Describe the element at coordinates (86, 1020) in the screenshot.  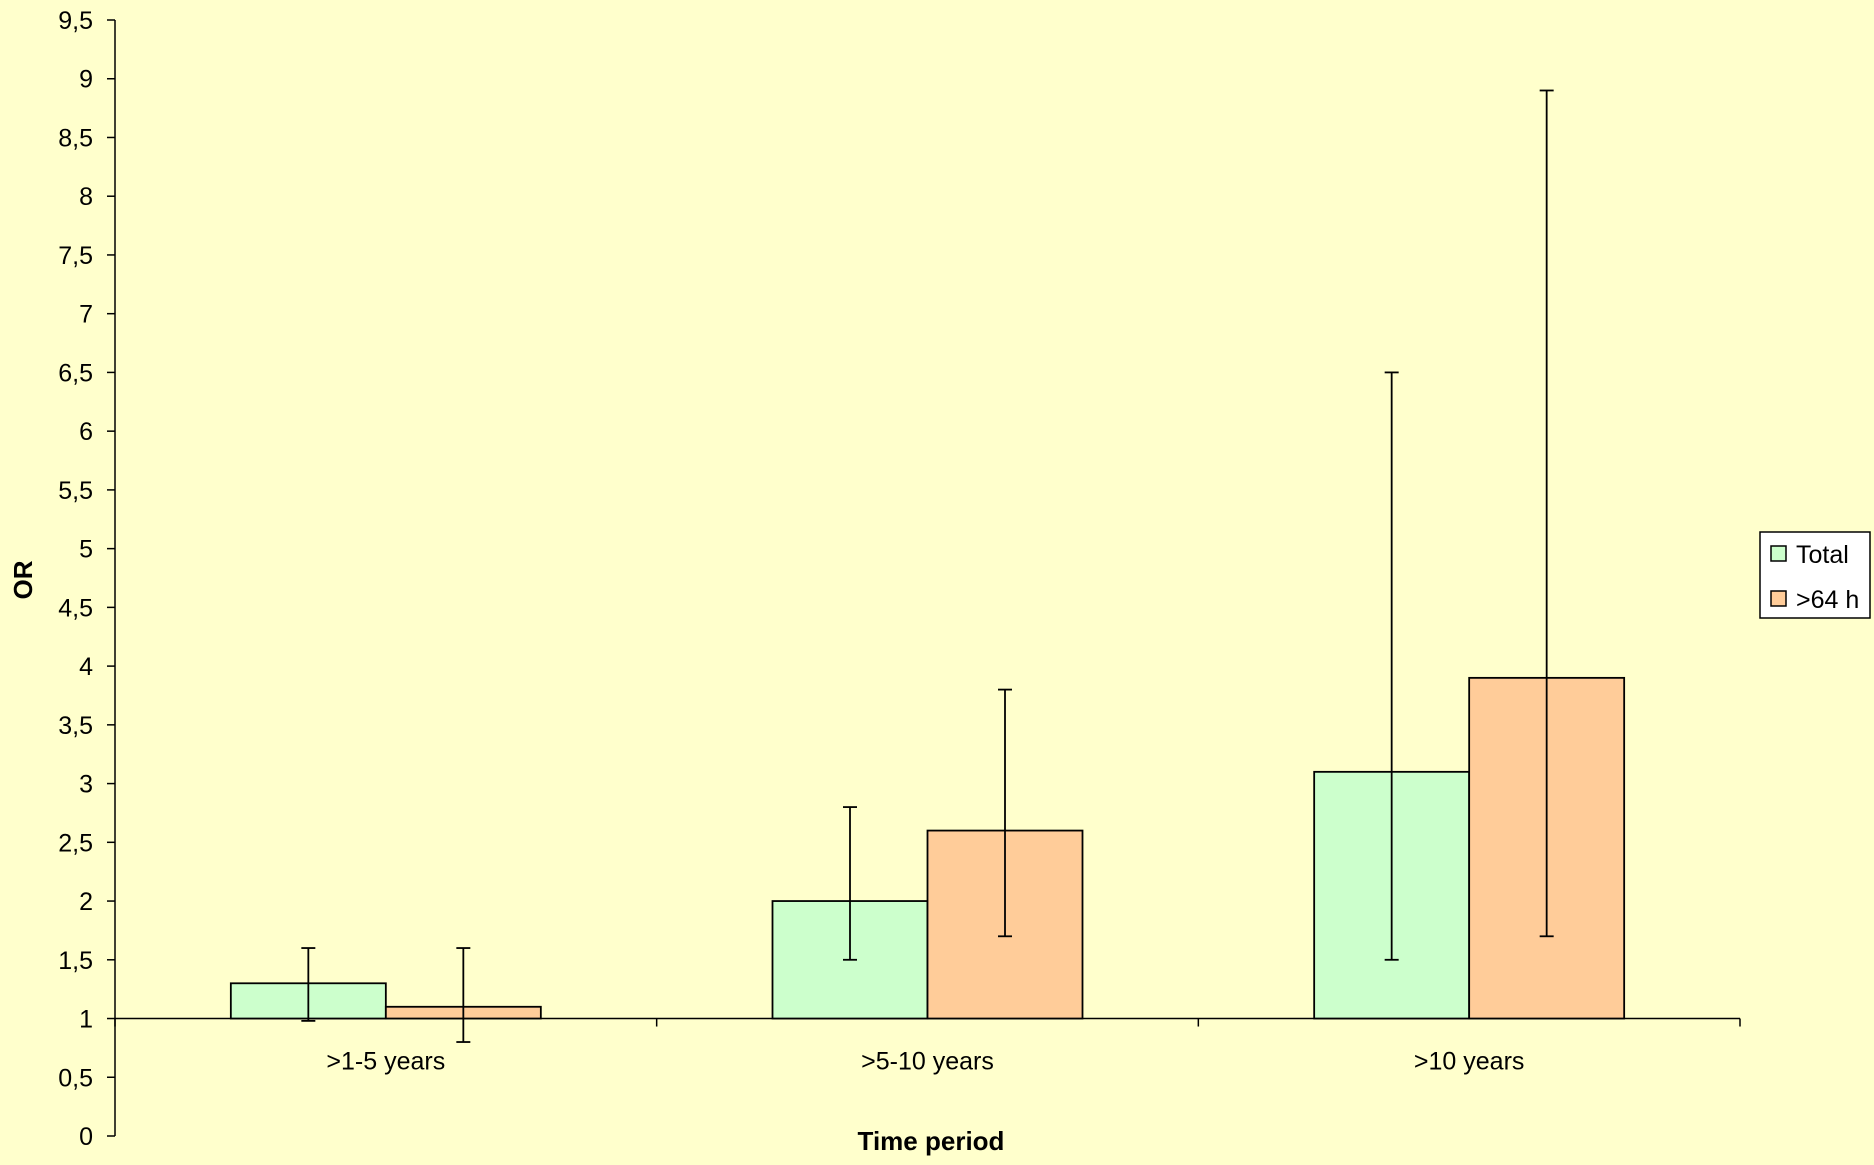
I see `y-tick-label: 1` at that location.